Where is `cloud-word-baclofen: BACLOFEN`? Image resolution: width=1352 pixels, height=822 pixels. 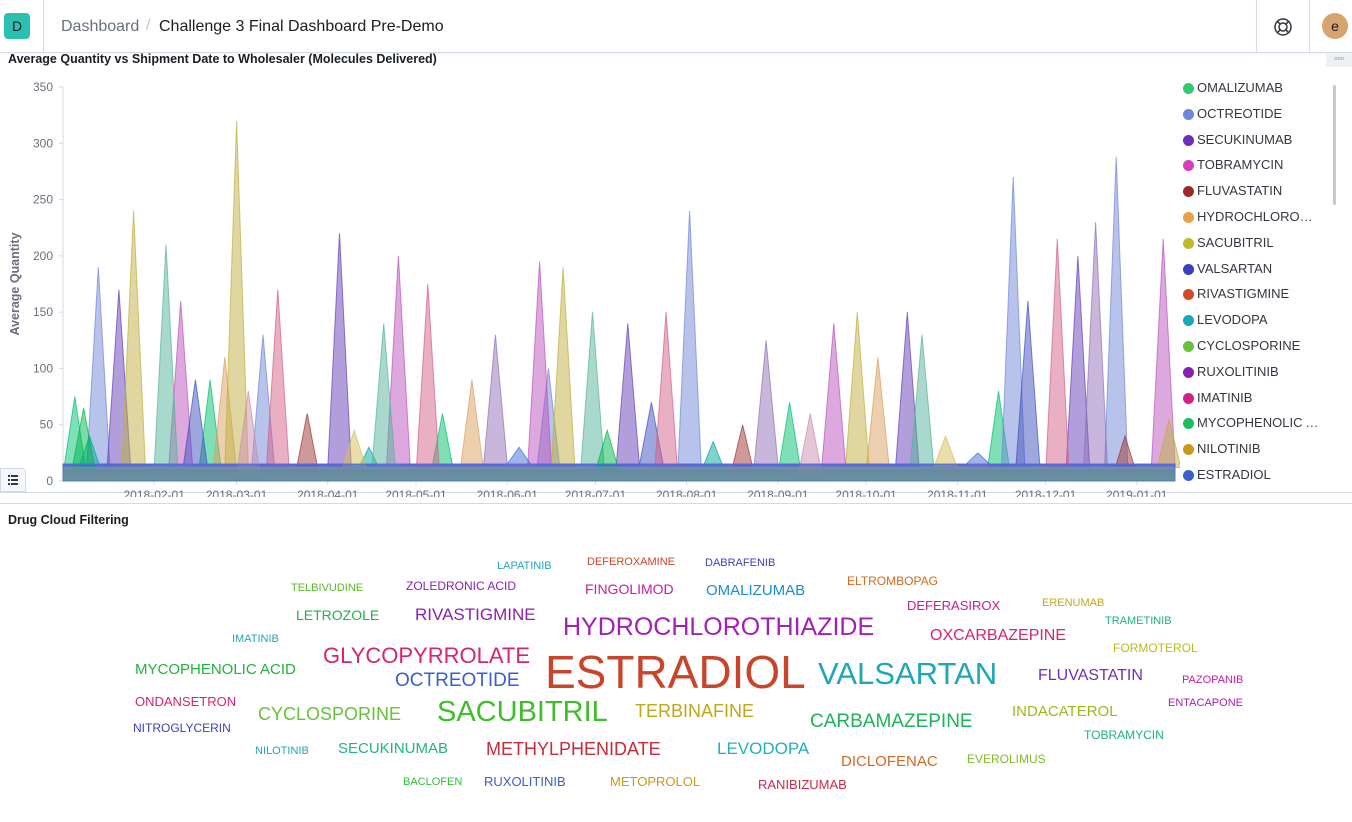
cloud-word-baclofen: BACLOFEN is located at coordinates (433, 782).